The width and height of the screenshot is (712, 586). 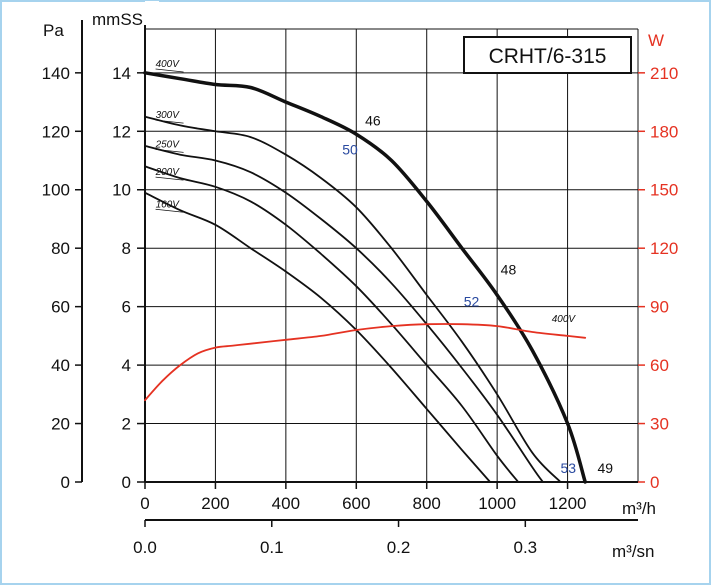 I want to click on curve-label-250V: 250V, so click(x=168, y=144).